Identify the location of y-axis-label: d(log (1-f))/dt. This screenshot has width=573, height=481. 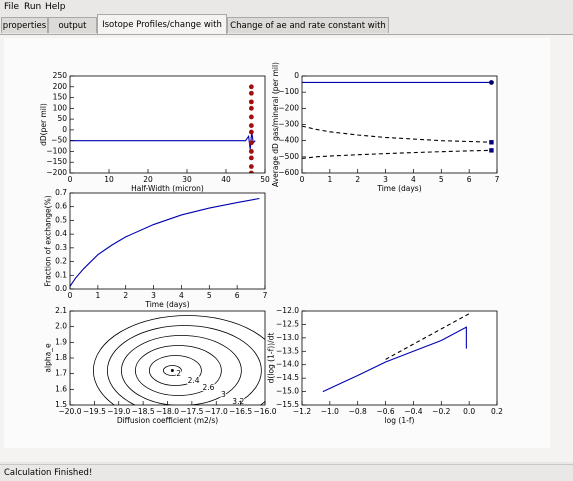
(271, 358).